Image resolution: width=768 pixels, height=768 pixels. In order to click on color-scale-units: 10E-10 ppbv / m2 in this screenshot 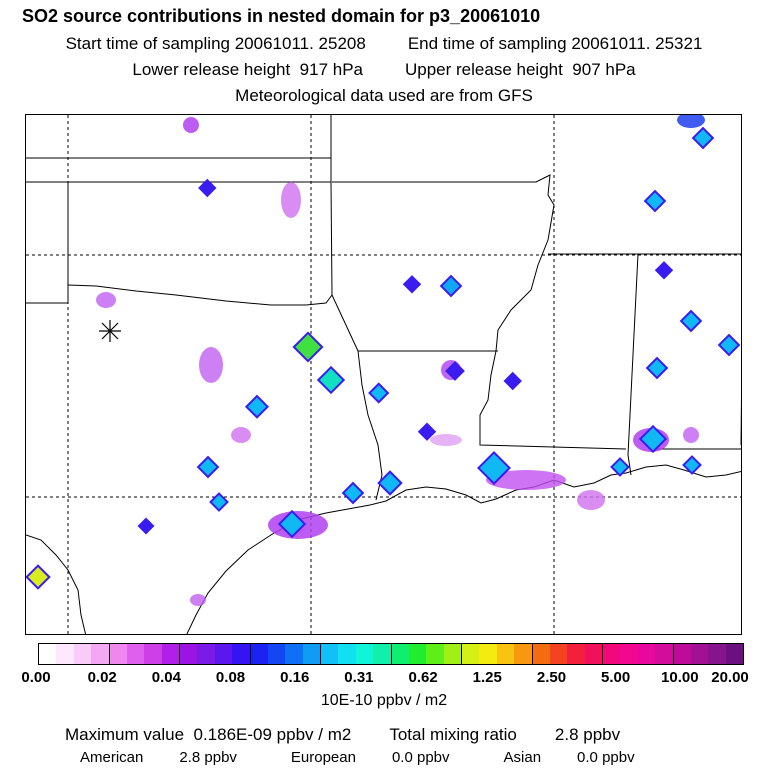, I will do `click(384, 700)`.